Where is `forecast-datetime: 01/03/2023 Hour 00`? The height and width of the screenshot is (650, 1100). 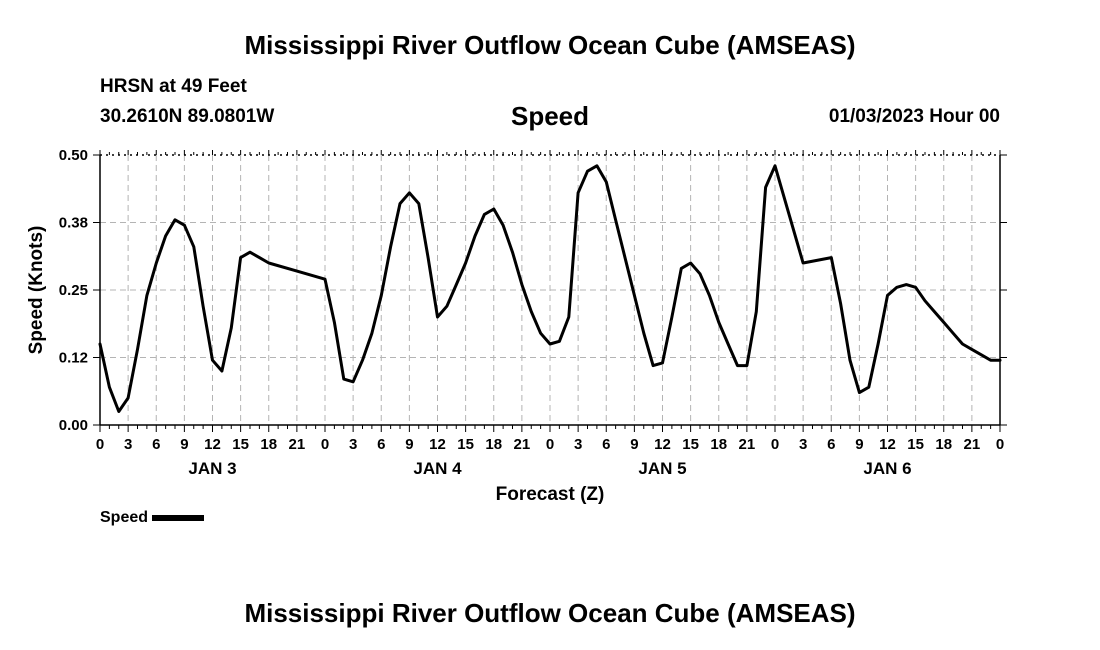
forecast-datetime: 01/03/2023 Hour 00 is located at coordinates (914, 116).